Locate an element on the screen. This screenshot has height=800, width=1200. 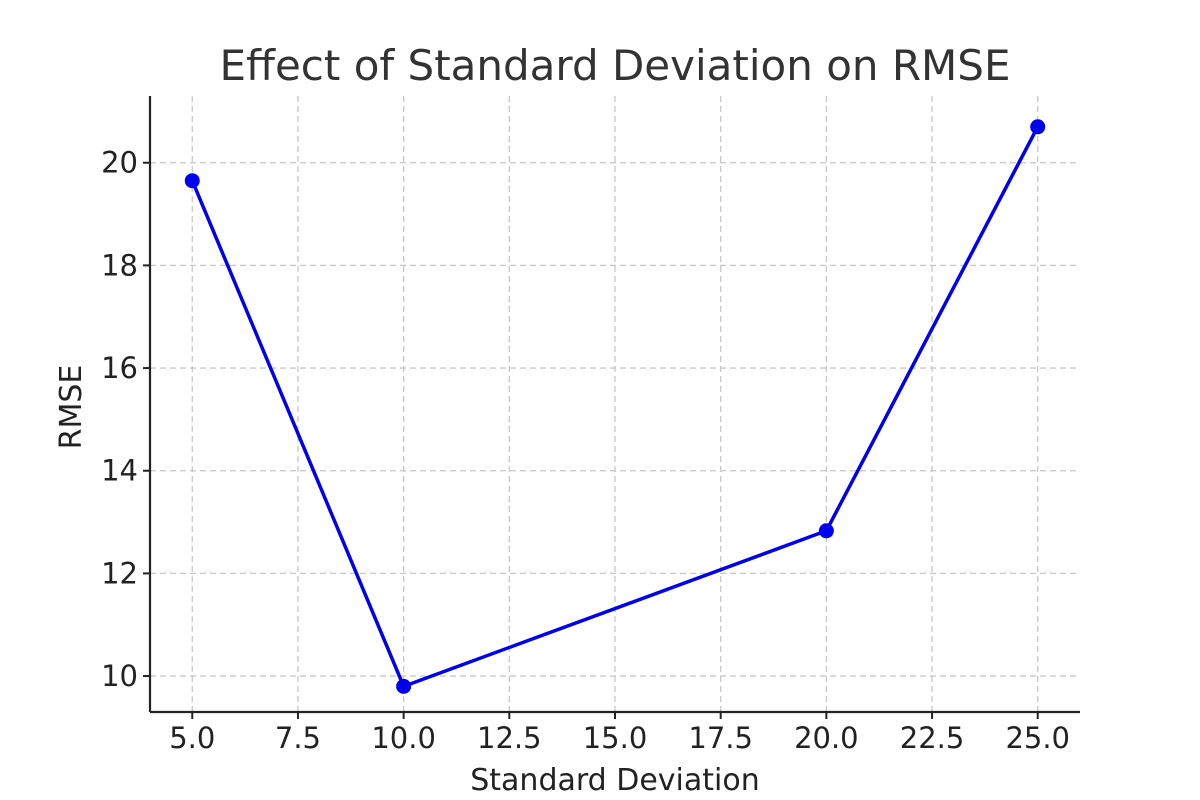
x-tick-label: 20.0 is located at coordinates (826, 738).